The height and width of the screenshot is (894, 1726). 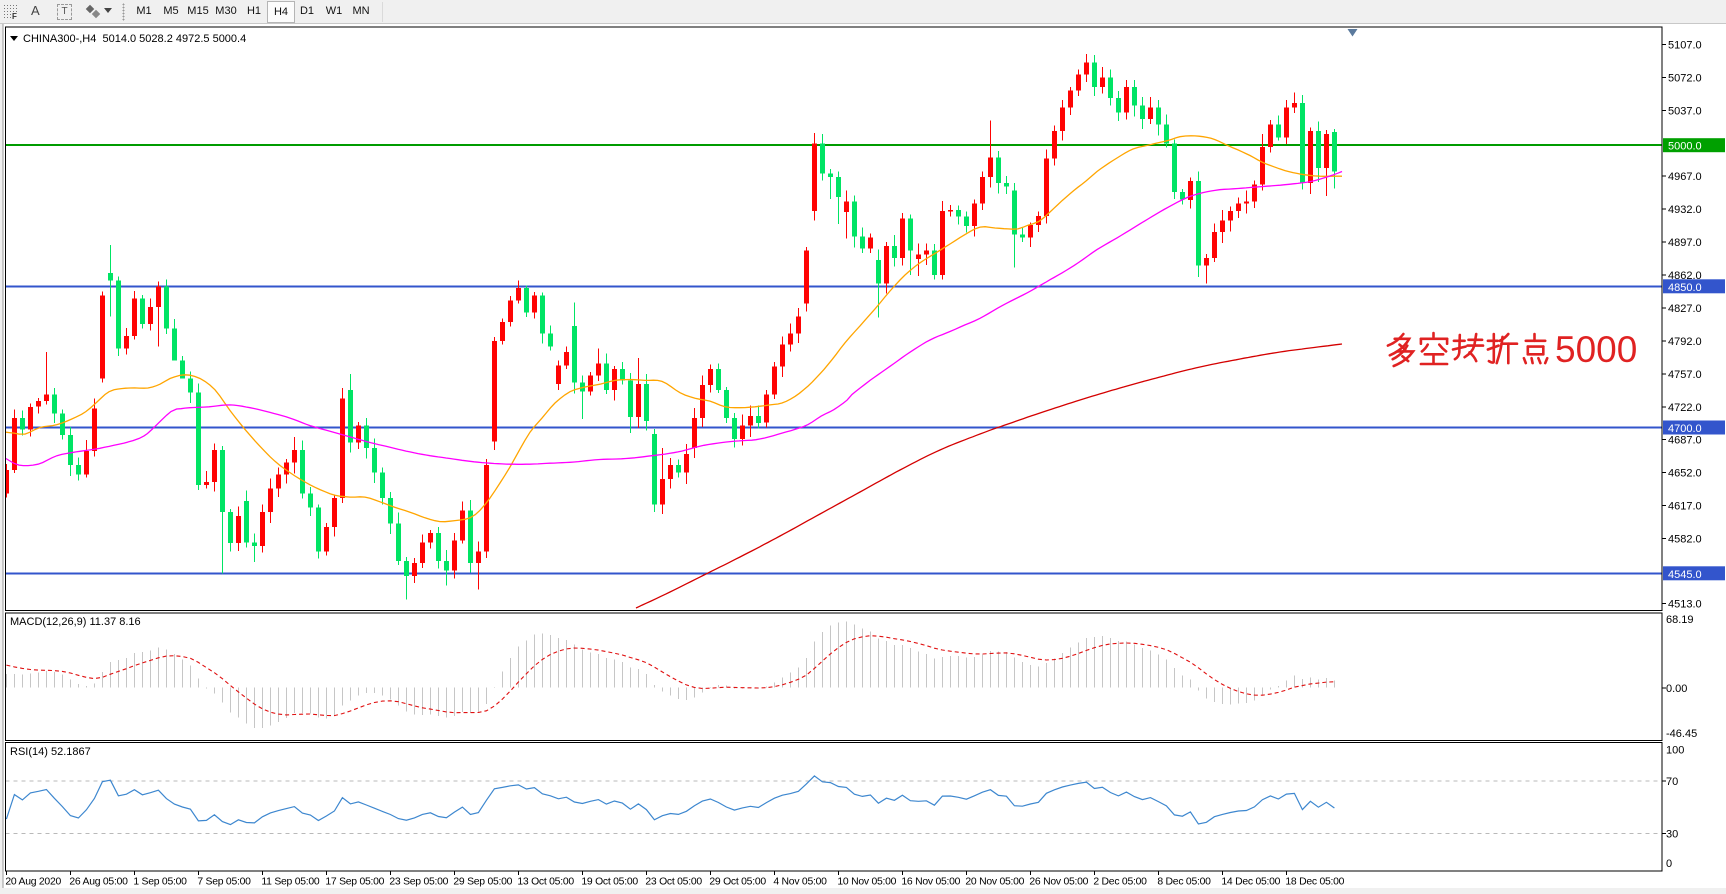 What do you see at coordinates (1672, 835) in the screenshot?
I see `svg-text: 30` at bounding box center [1672, 835].